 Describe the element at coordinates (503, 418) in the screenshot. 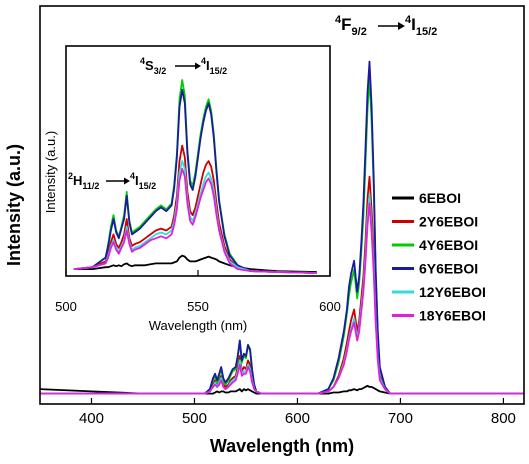

I see `main-x-tick-label-4: 800` at that location.